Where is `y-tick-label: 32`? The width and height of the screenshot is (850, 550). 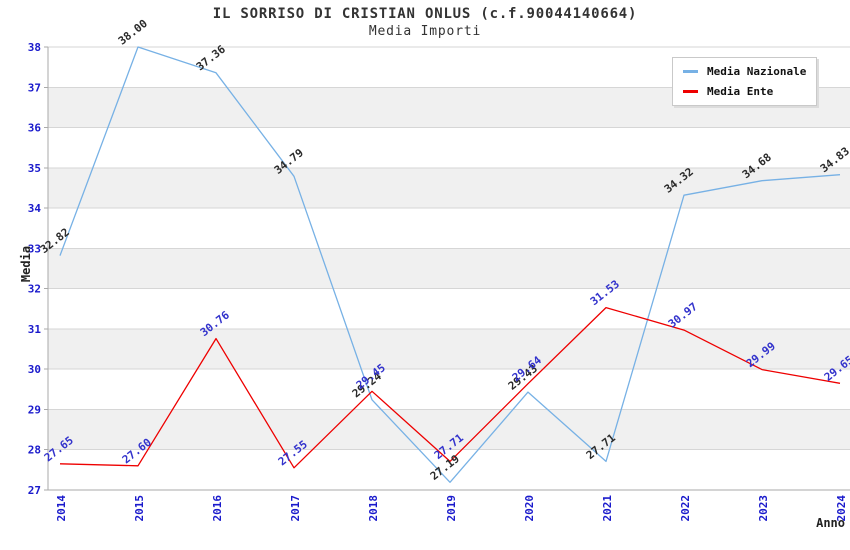 y-tick-label: 32 is located at coordinates (34, 289).